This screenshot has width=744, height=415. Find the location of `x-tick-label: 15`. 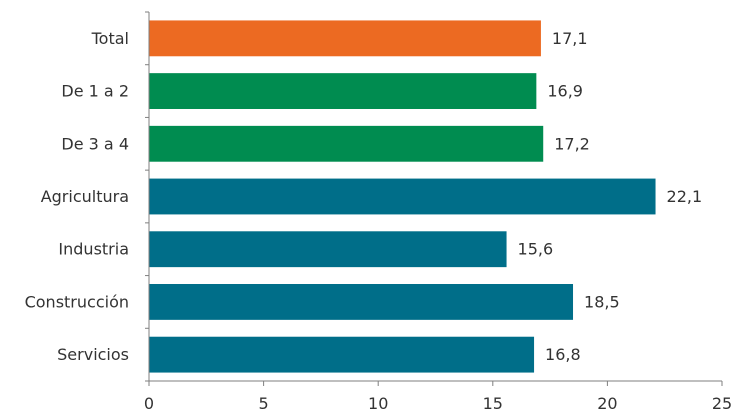

x-tick-label: 15 is located at coordinates (493, 403).